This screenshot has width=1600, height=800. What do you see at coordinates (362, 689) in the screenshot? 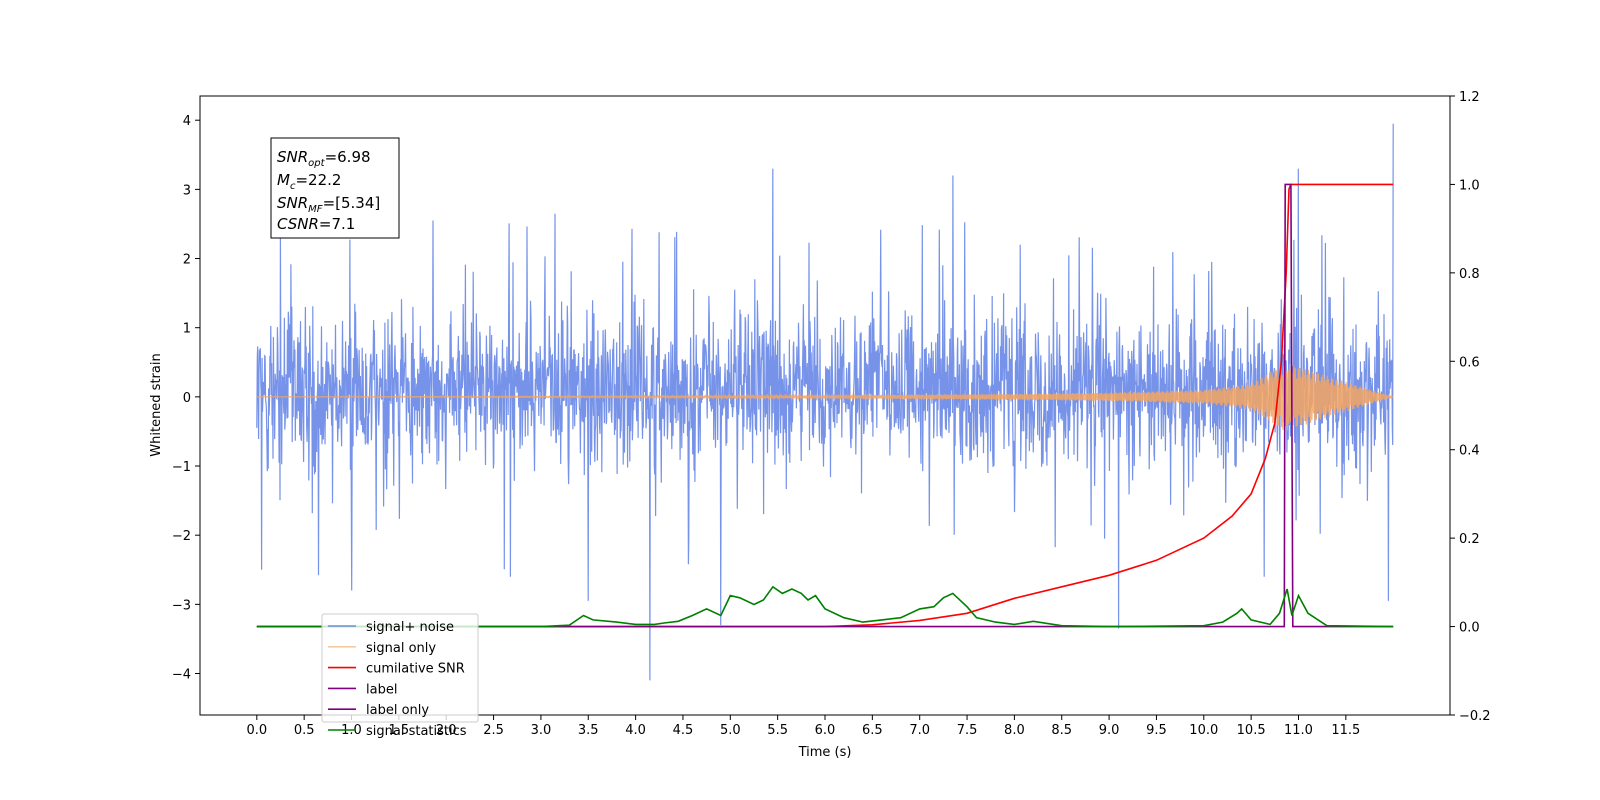
I see `legend-label: label` at bounding box center [362, 689].